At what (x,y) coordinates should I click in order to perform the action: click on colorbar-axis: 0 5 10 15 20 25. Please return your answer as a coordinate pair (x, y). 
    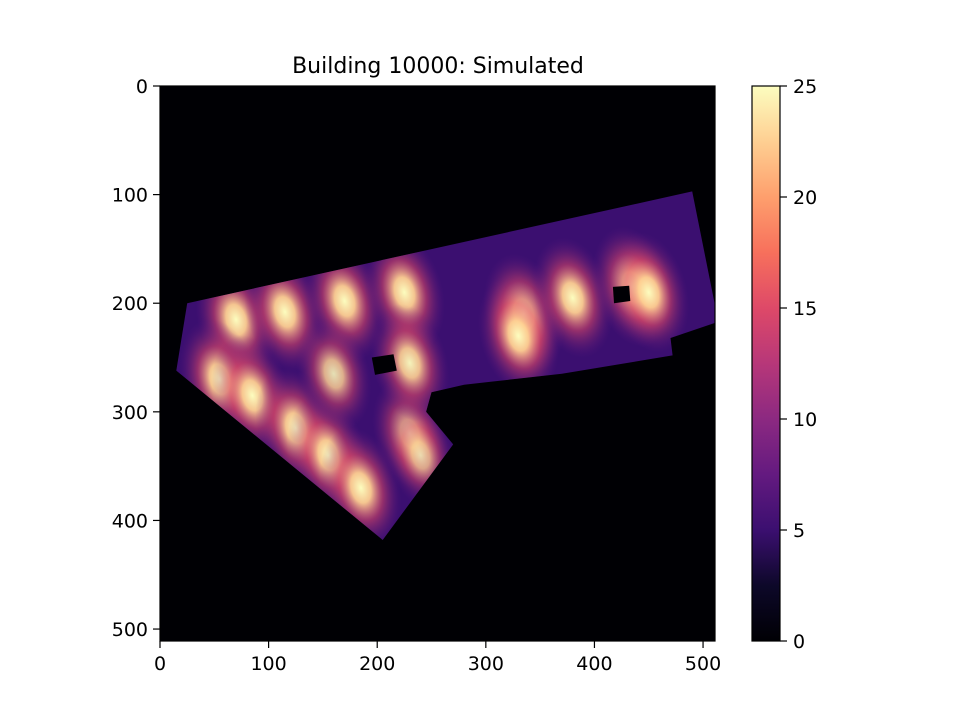
    Looking at the image, I should click on (798, 364).